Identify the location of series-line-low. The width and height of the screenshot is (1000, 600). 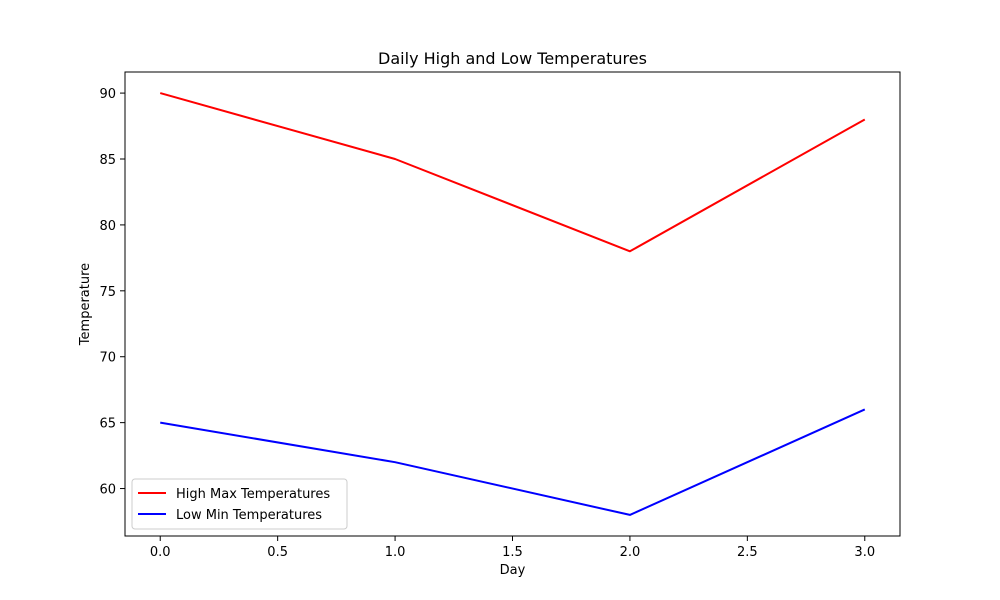
(513, 462).